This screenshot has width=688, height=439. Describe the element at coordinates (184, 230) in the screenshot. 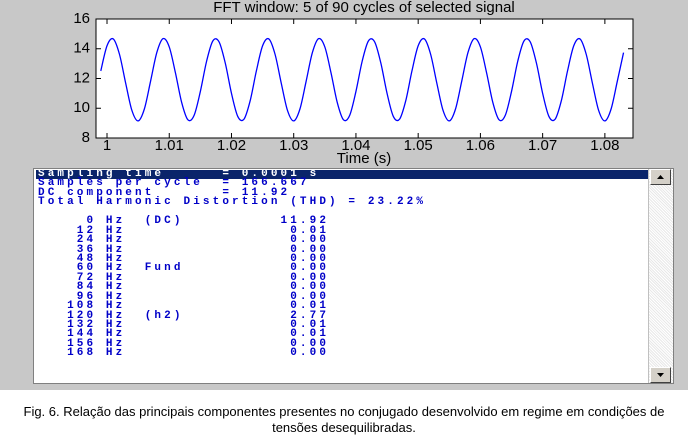

I see `listbox-line: 12 Hz 0.01` at that location.